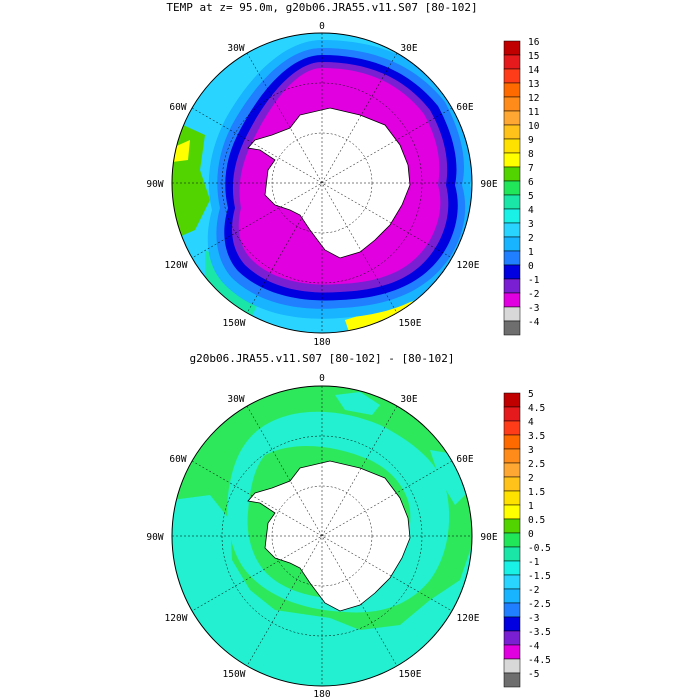  Describe the element at coordinates (531, 506) in the screenshot. I see `bottom-colorbar-tick-label: 1` at that location.